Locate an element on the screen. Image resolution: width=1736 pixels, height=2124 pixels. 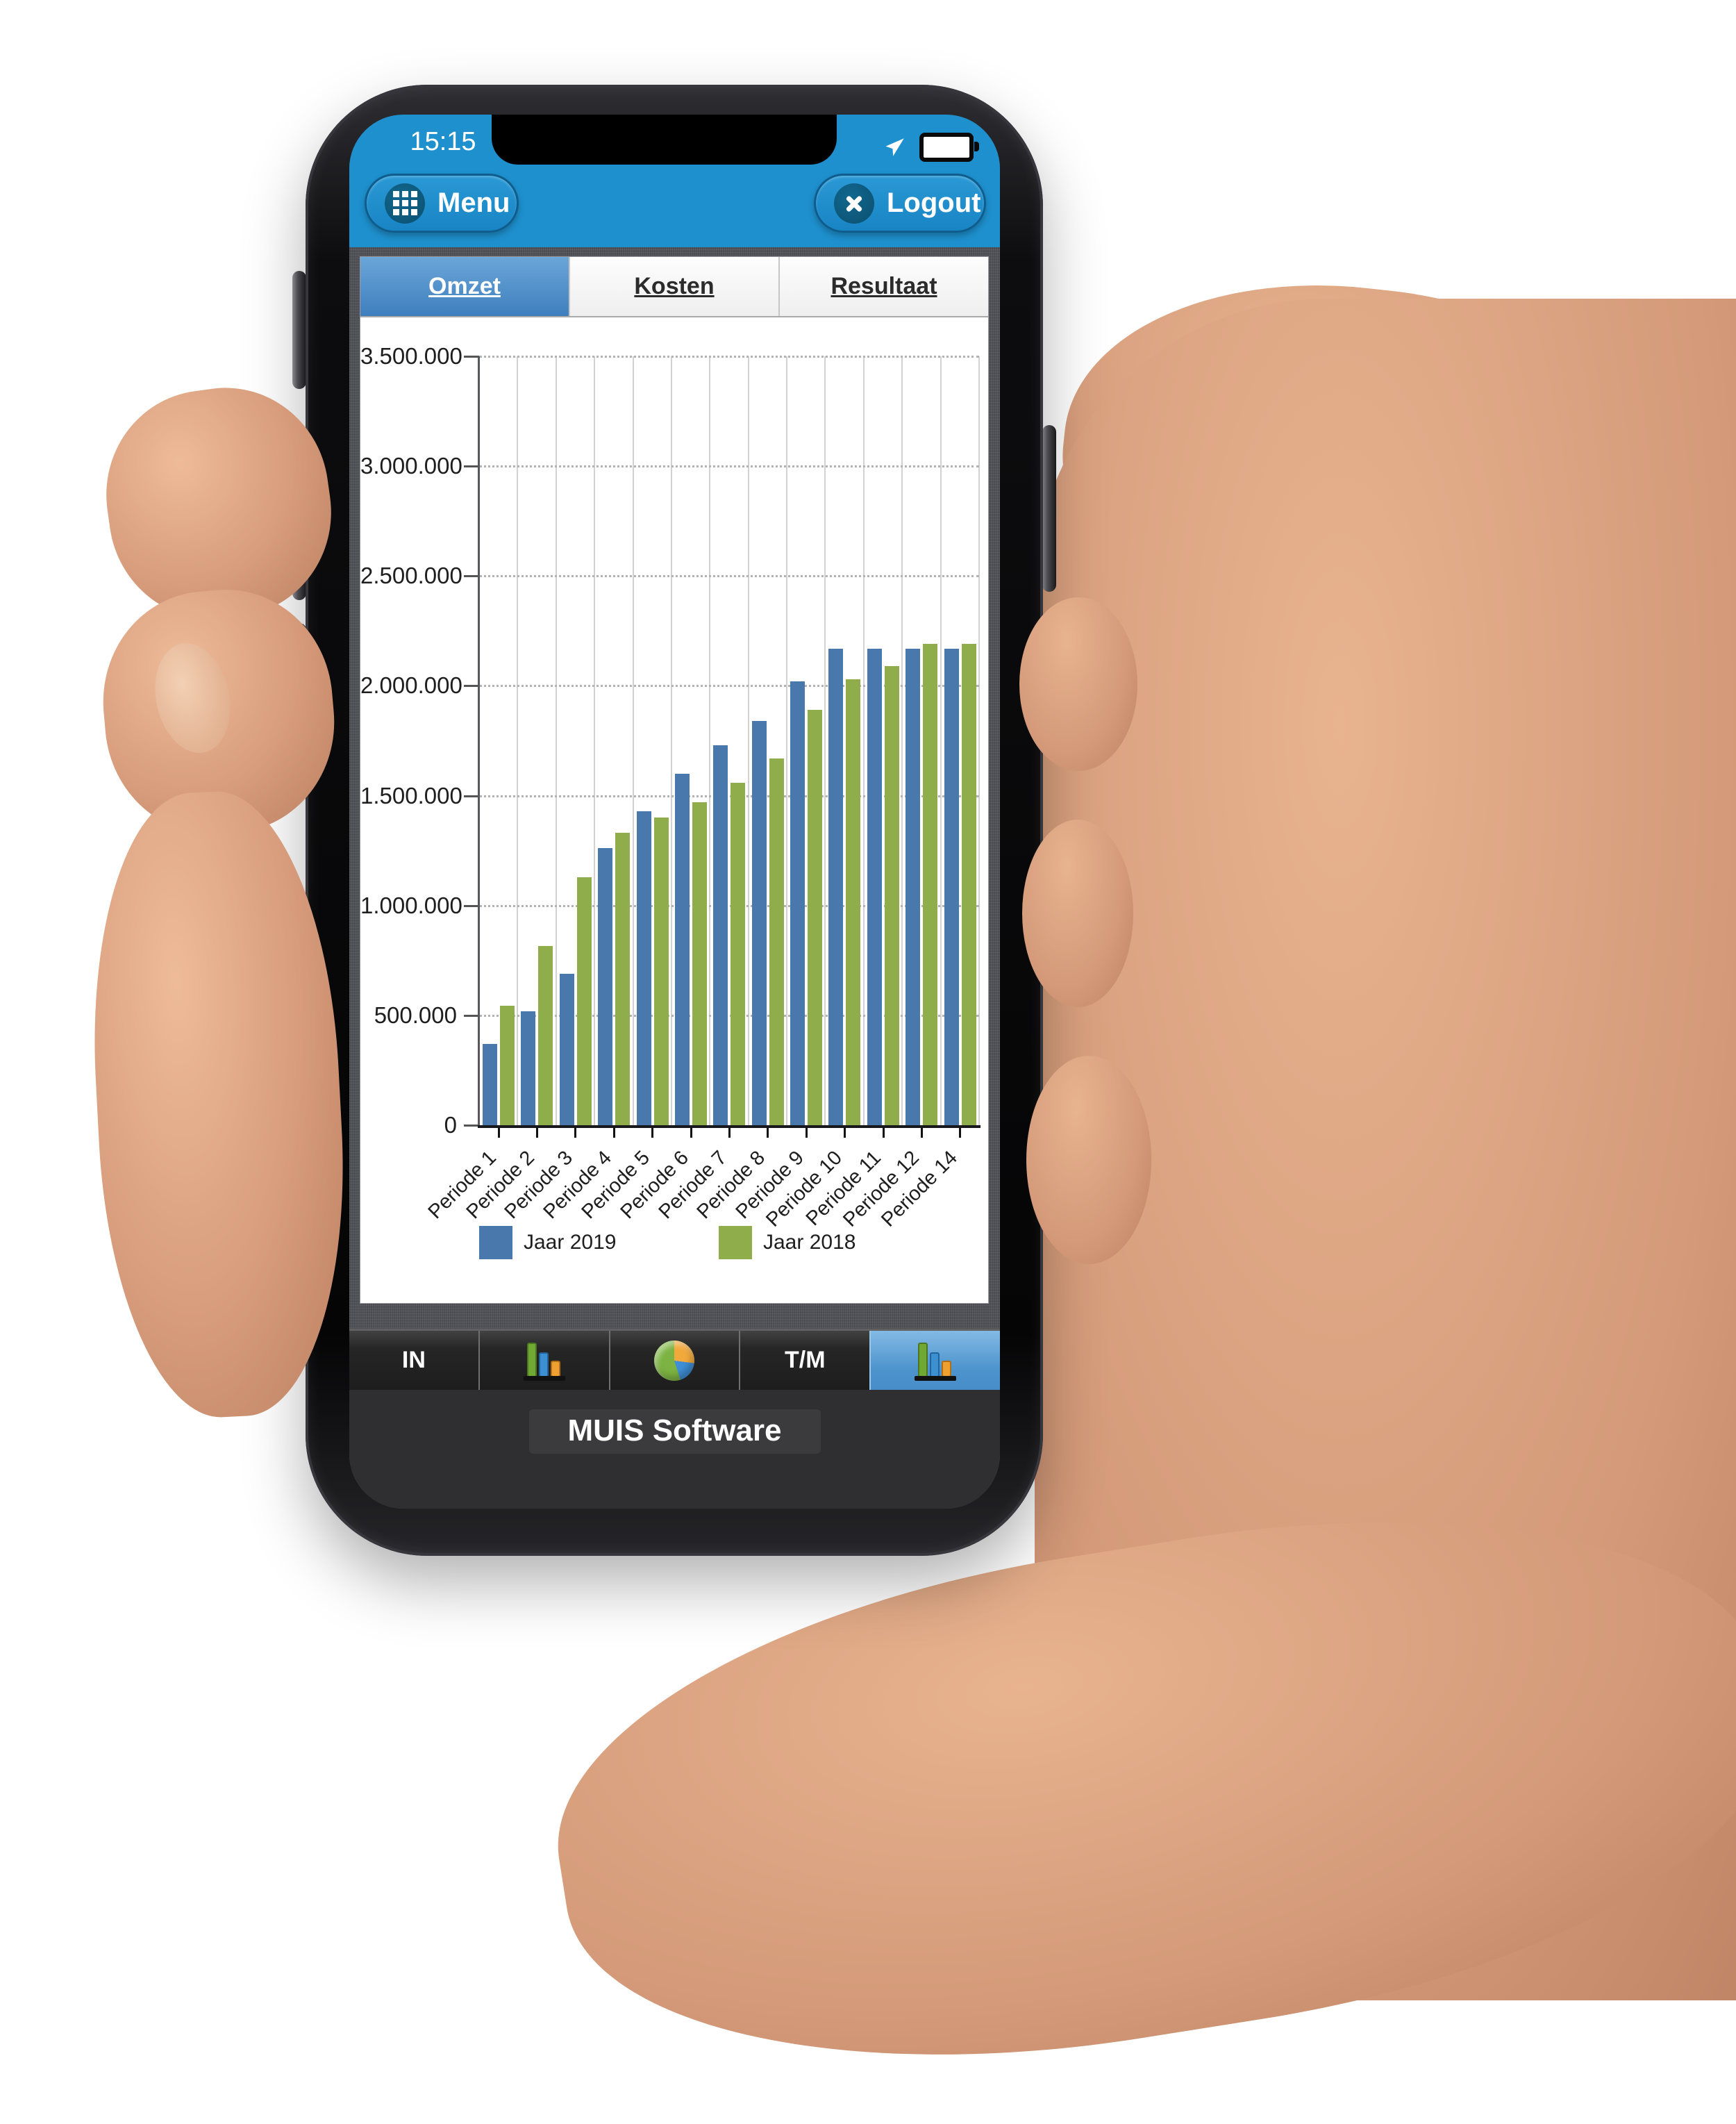
tab-bar: Omzet Kosten Resultaat is located at coordinates (674, 287).